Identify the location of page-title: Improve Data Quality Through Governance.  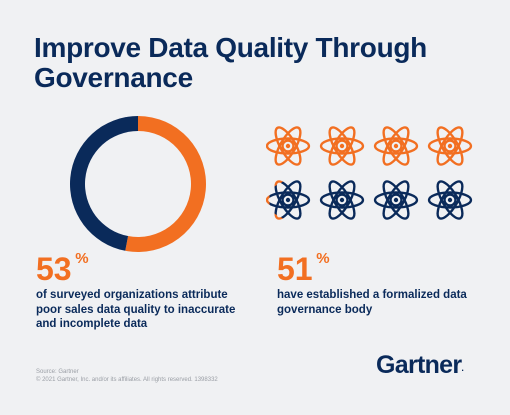
(254, 63).